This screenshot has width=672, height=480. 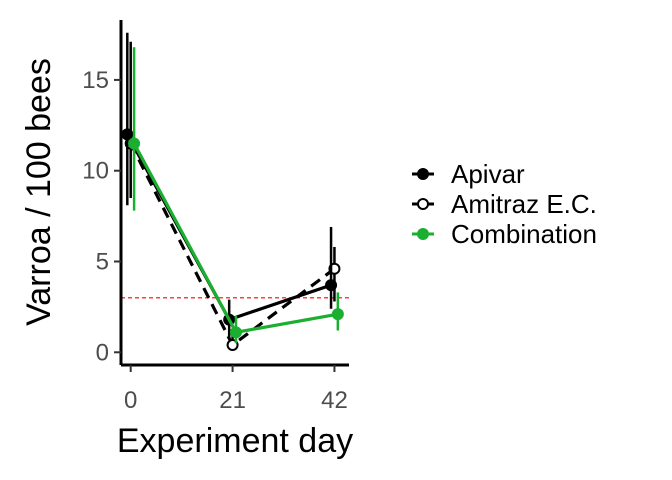 I want to click on y-tick-label: 10, so click(x=95, y=171).